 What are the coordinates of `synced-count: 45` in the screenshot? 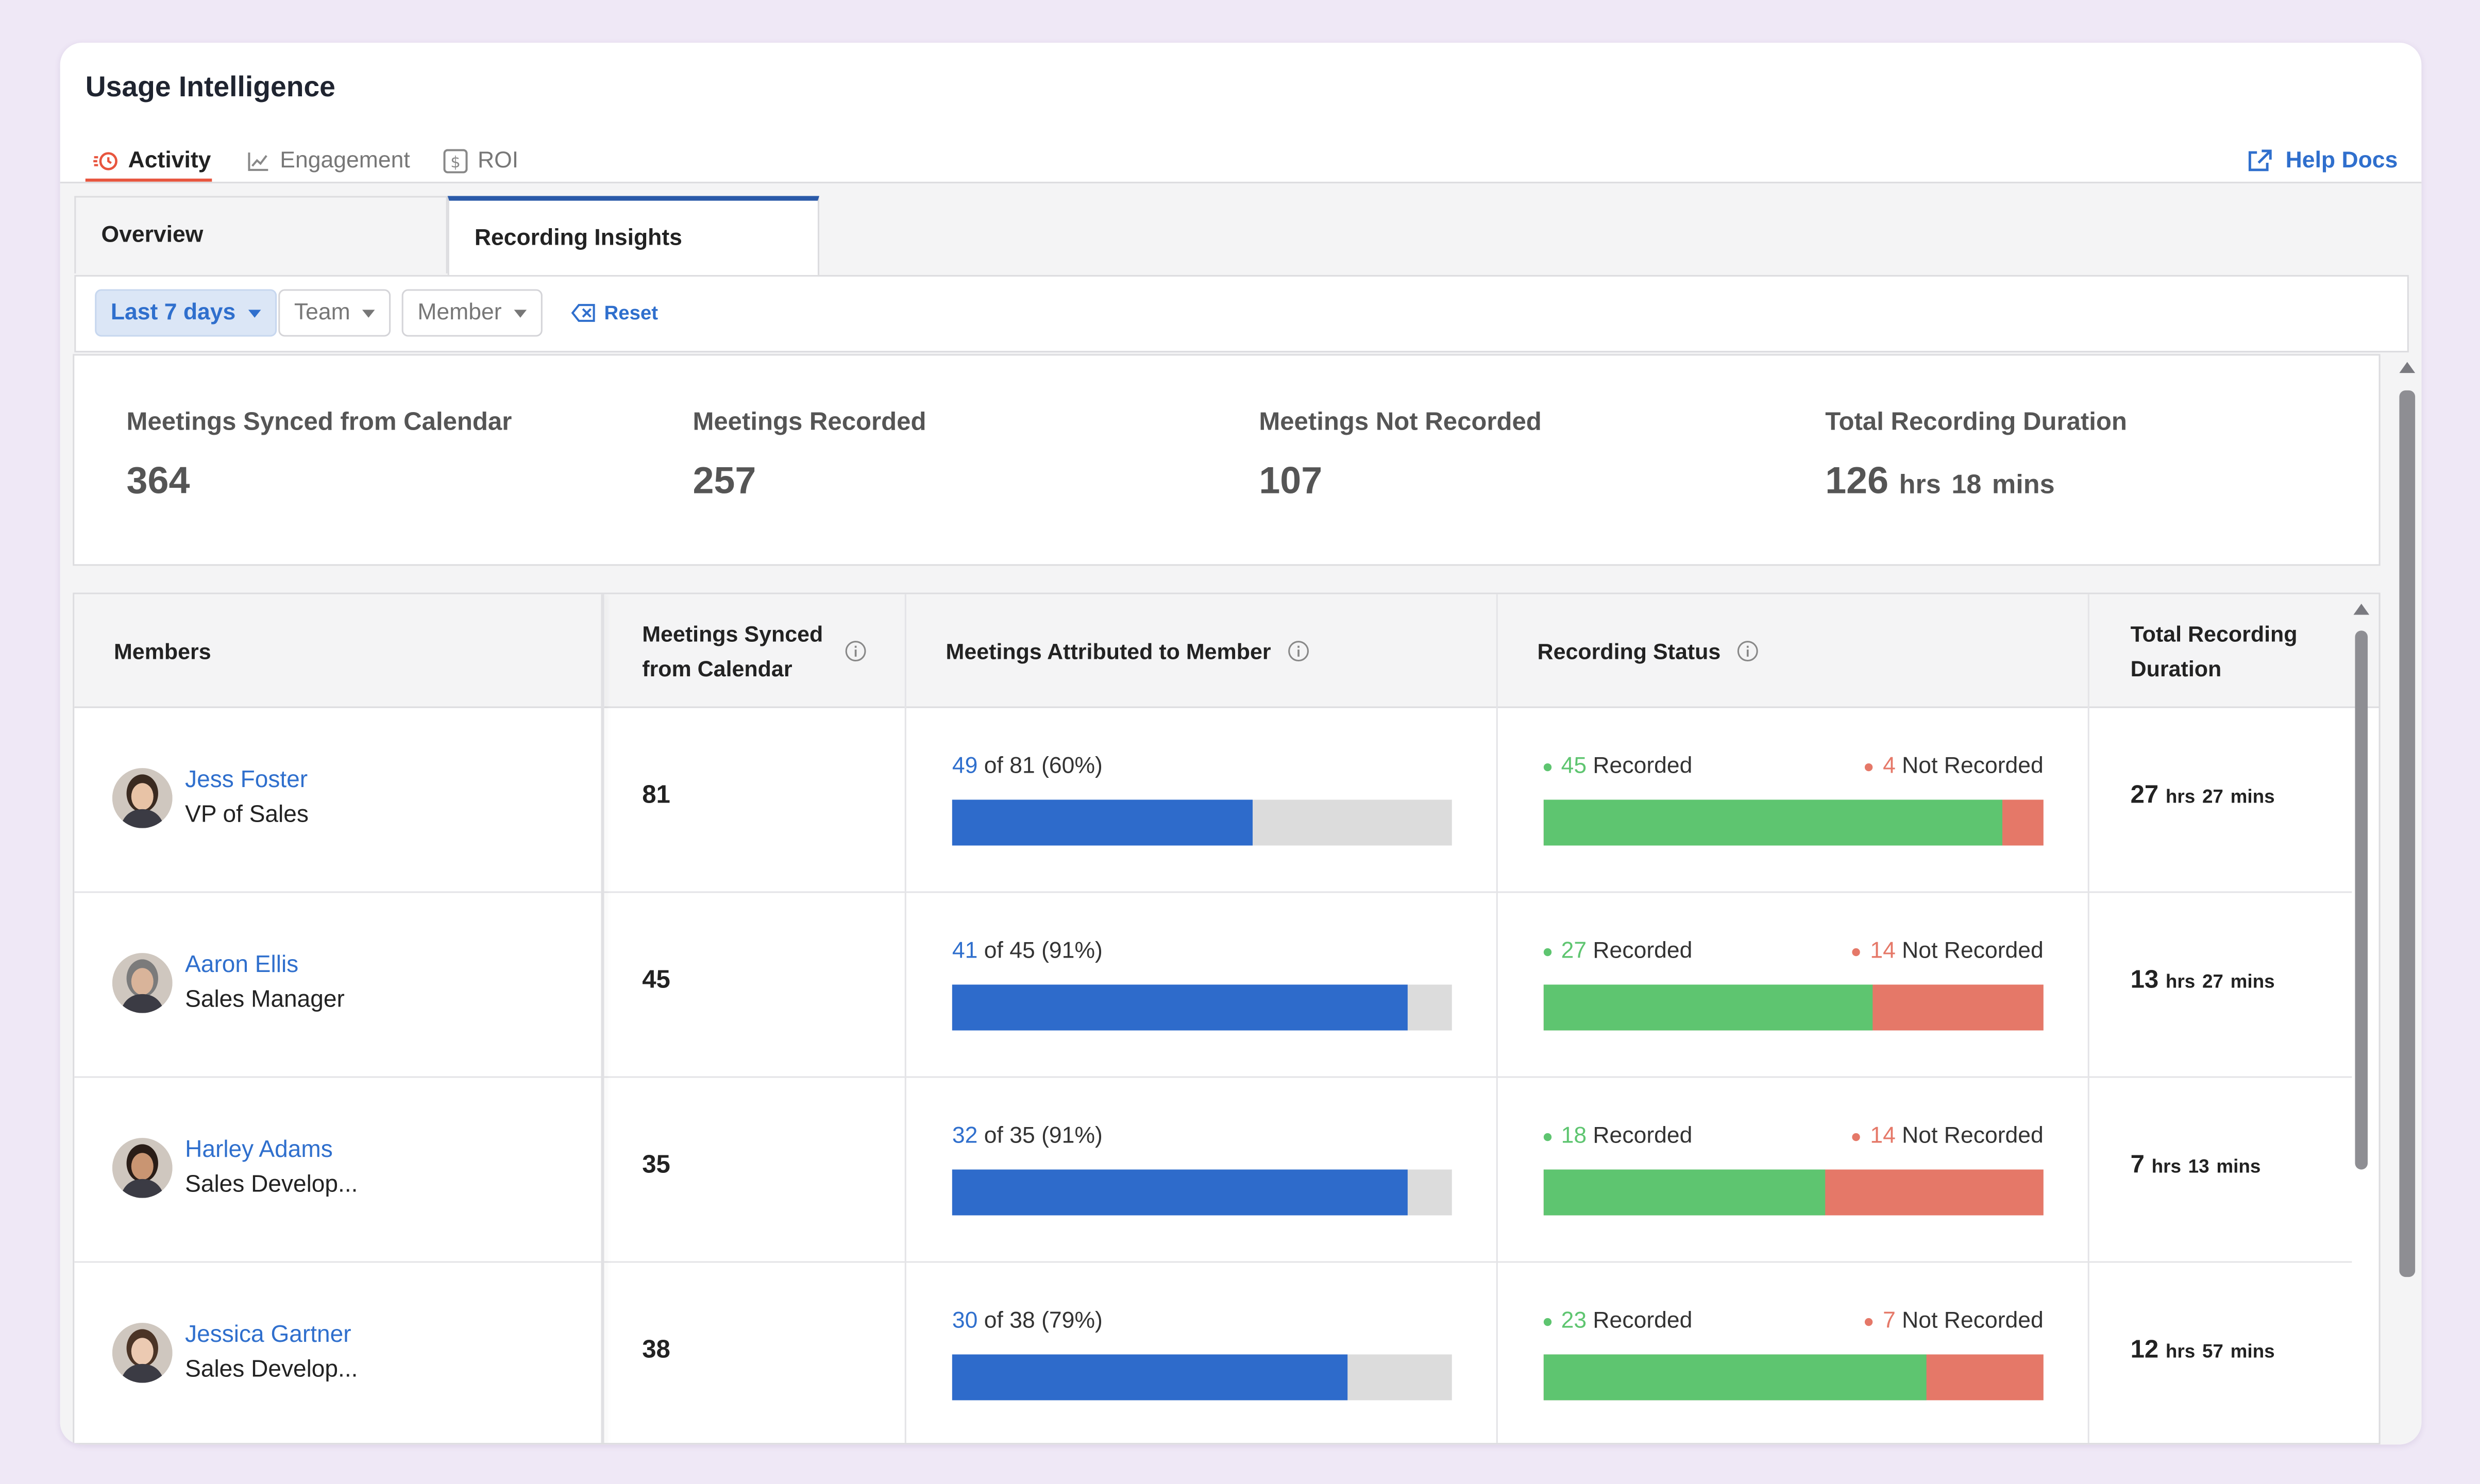 It's located at (656, 980).